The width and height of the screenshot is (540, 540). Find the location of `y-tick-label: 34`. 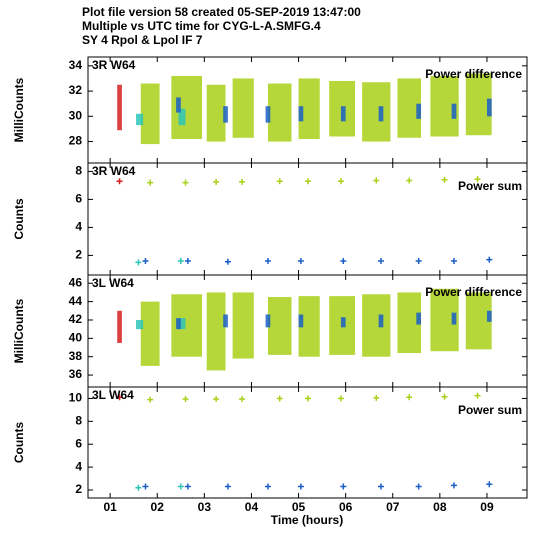

y-tick-label: 34 is located at coordinates (76, 65).